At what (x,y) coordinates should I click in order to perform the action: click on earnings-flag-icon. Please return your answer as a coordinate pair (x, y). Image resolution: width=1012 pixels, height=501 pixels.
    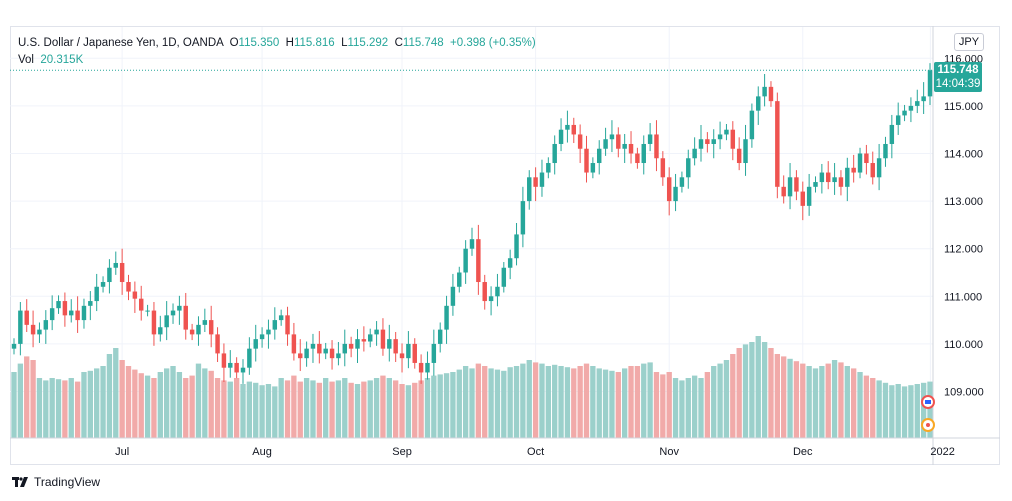
    Looking at the image, I should click on (928, 402).